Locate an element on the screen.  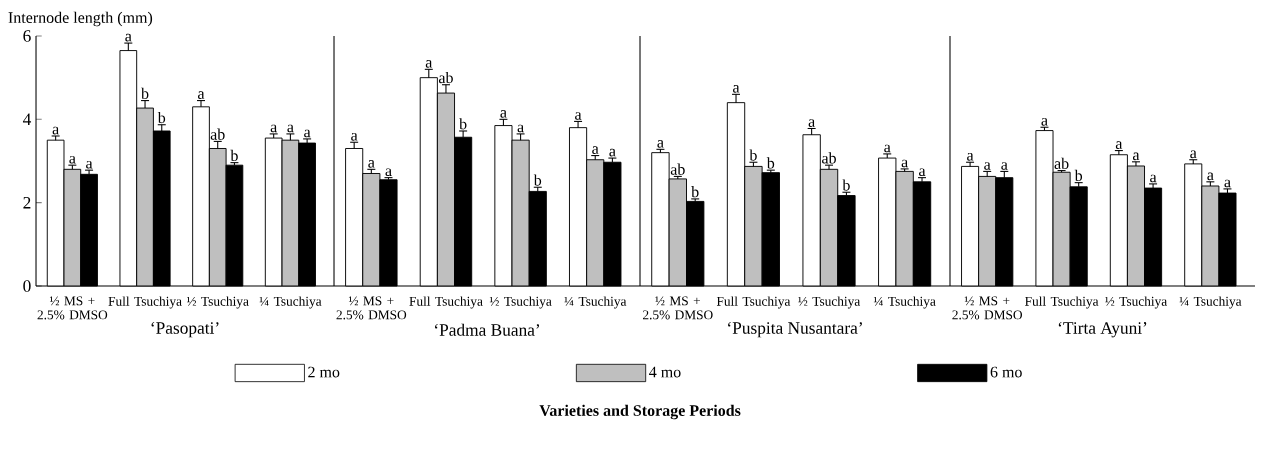
x-axis-title: ‘Puspita Nusantara’ is located at coordinates (795, 330).